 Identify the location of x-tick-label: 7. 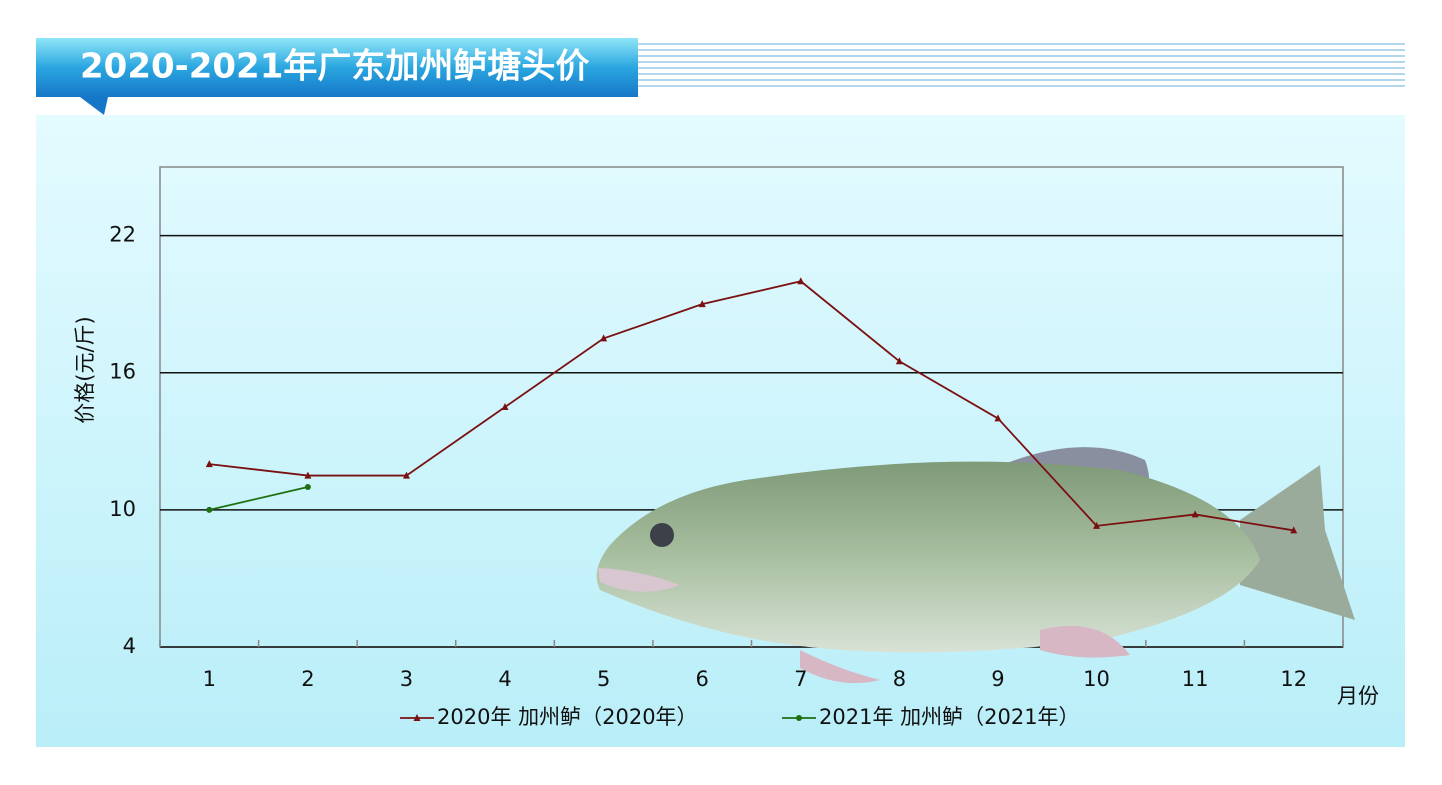
(800, 679).